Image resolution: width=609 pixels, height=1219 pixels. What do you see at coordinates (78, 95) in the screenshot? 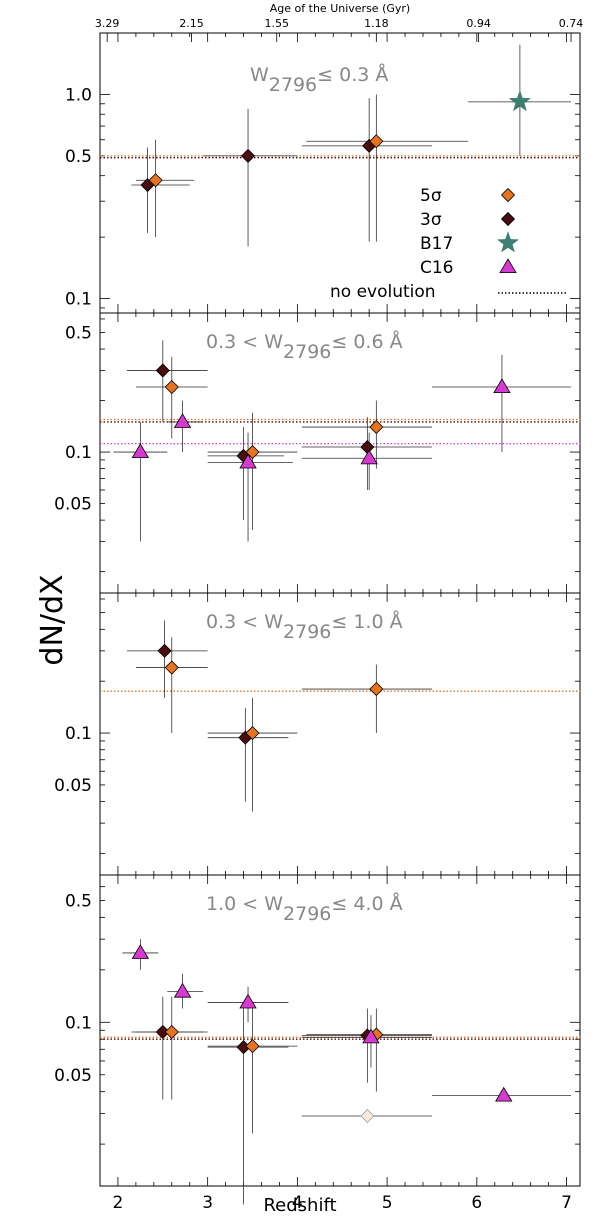
I see `y-tick-label: 1.0` at bounding box center [78, 95].